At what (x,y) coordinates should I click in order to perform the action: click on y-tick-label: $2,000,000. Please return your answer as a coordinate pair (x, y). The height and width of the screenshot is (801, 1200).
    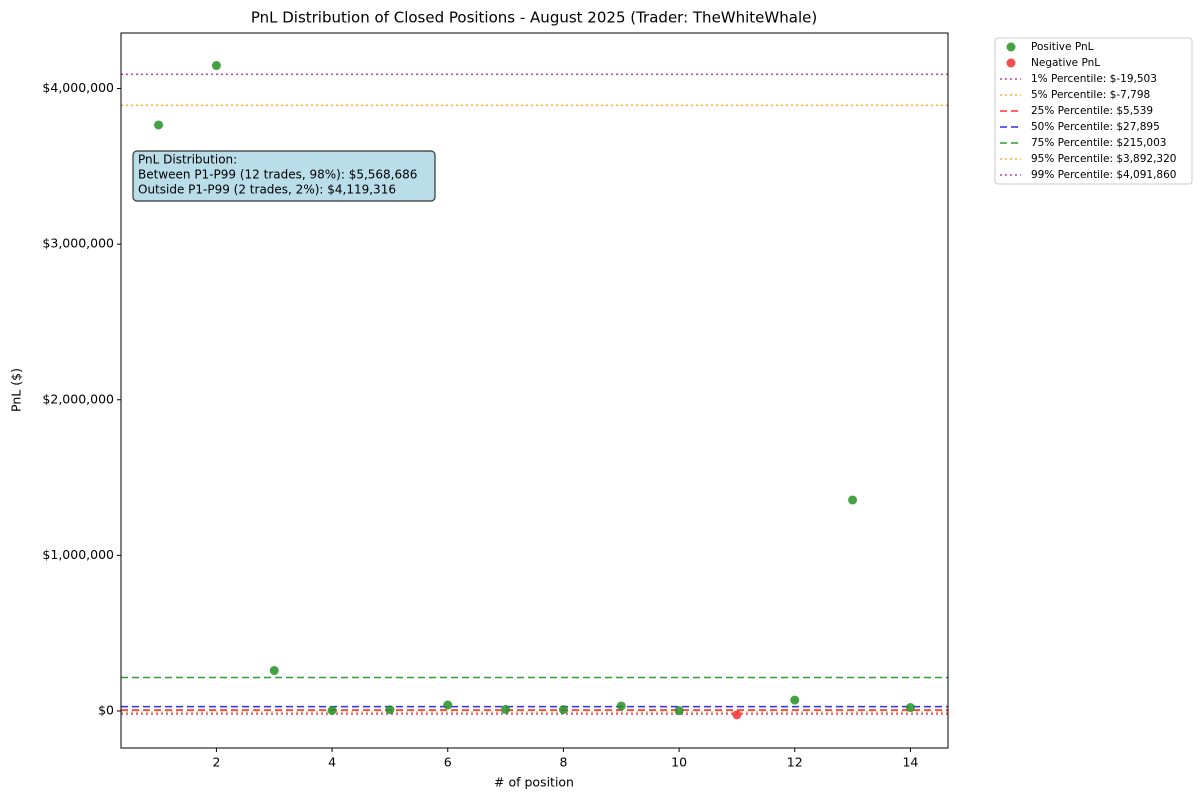
    Looking at the image, I should click on (78, 398).